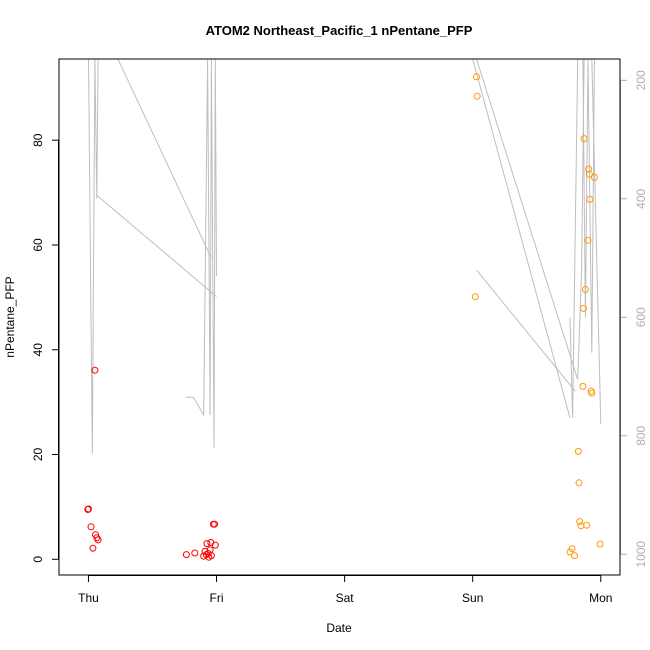  I want to click on y2-tick-label: 400, so click(641, 198).